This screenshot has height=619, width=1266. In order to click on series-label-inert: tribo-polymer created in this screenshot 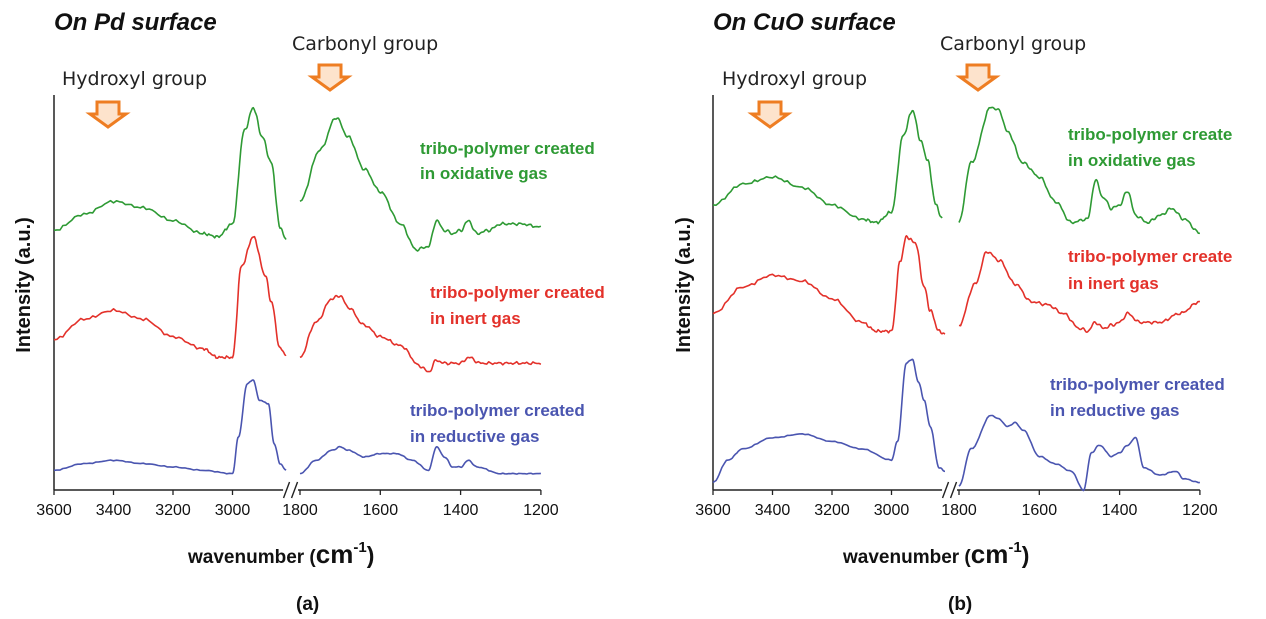, I will do `click(517, 292)`.